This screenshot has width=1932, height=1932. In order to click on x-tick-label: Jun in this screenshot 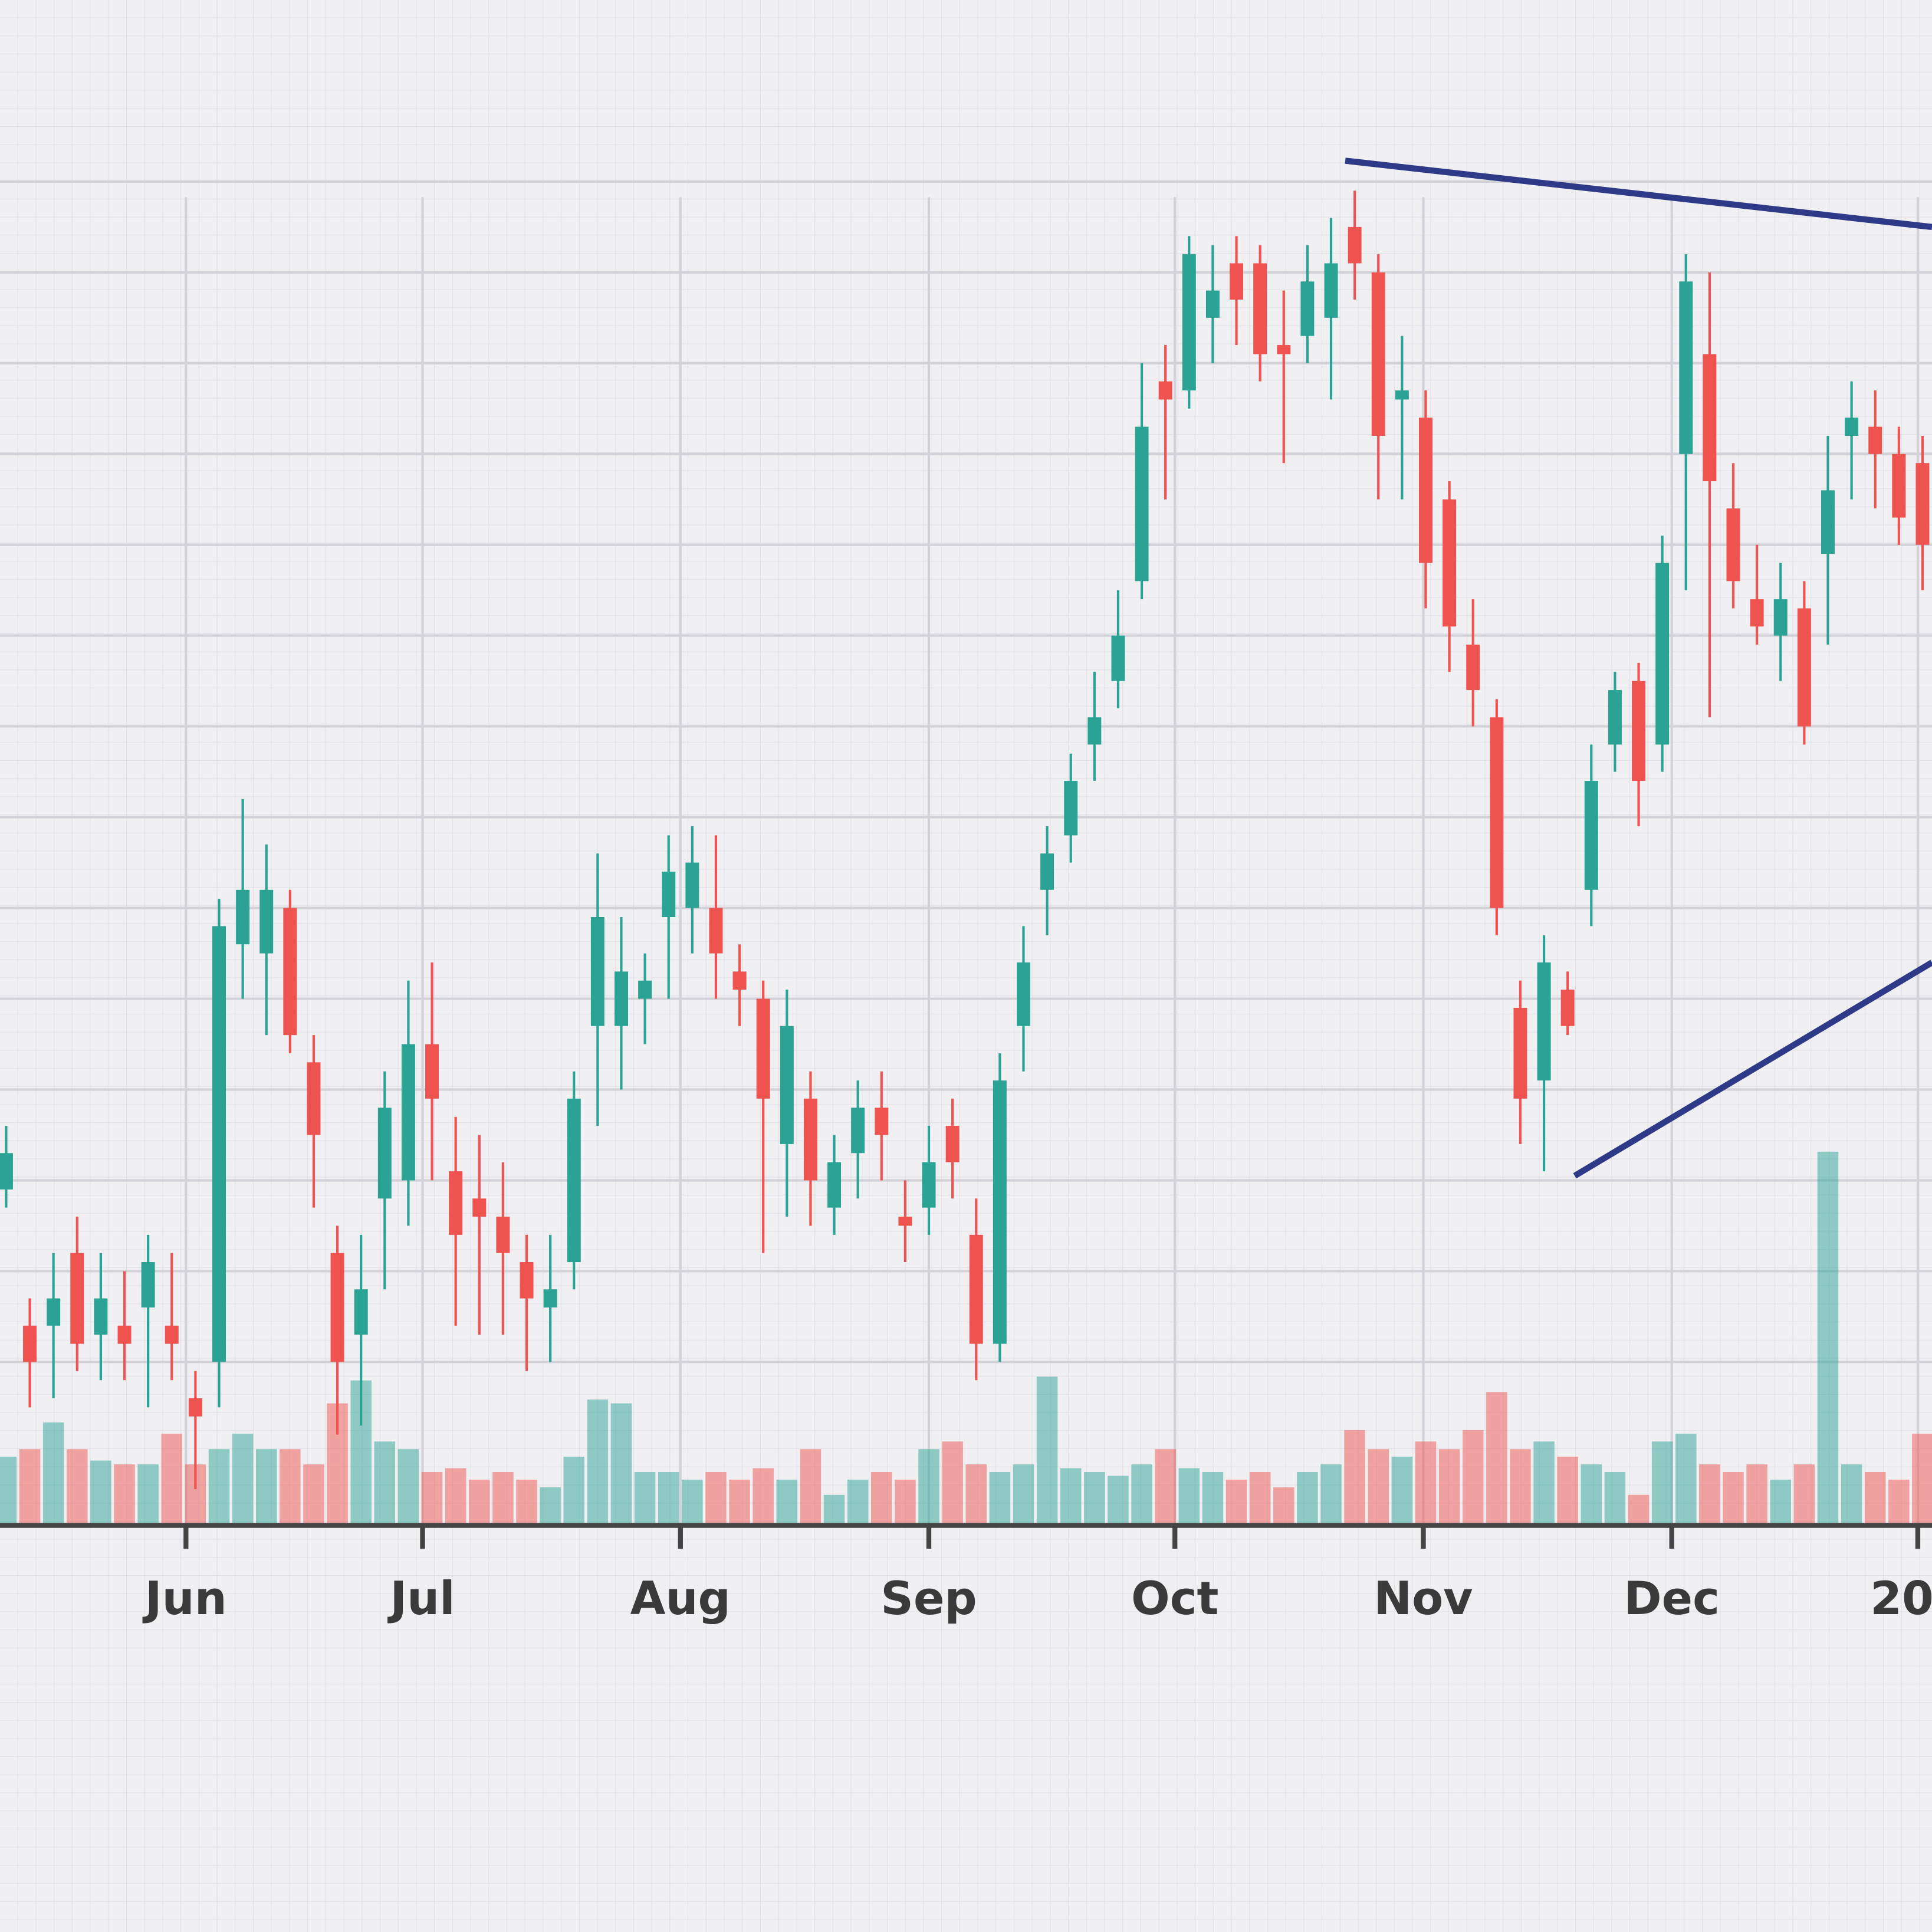, I will do `click(184, 1598)`.